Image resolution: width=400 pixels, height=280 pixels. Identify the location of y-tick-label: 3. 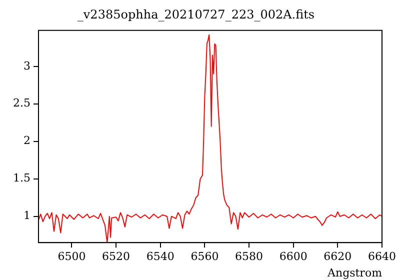
(26, 65).